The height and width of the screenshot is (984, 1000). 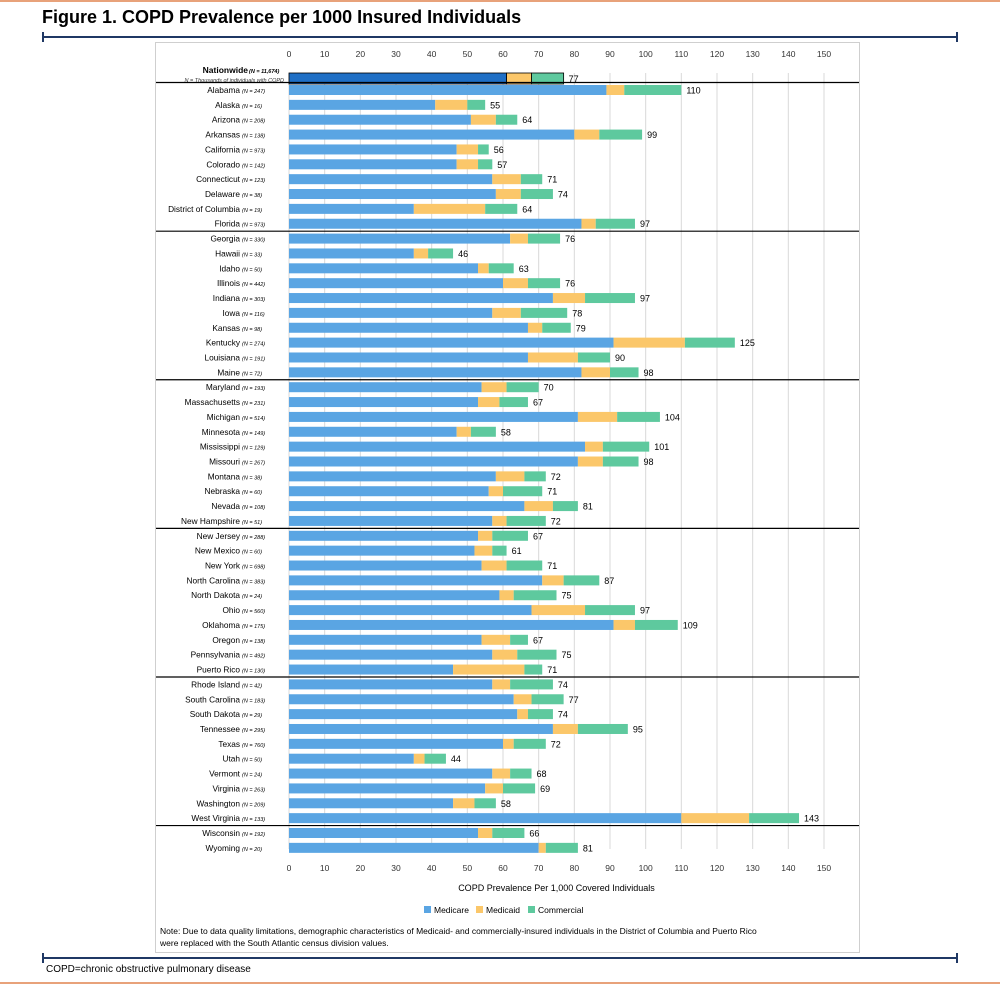 I want to click on total-label-18: 90, so click(x=620, y=358).